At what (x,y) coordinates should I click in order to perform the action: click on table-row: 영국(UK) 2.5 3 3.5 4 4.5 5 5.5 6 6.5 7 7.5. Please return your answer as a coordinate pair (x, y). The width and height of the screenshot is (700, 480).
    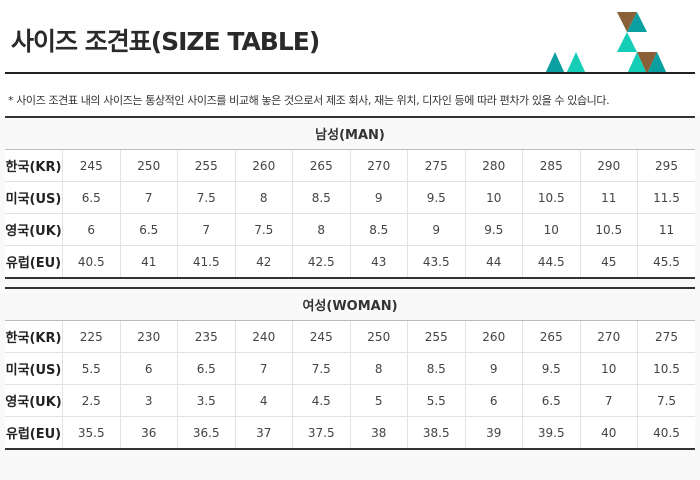
    Looking at the image, I should click on (350, 400).